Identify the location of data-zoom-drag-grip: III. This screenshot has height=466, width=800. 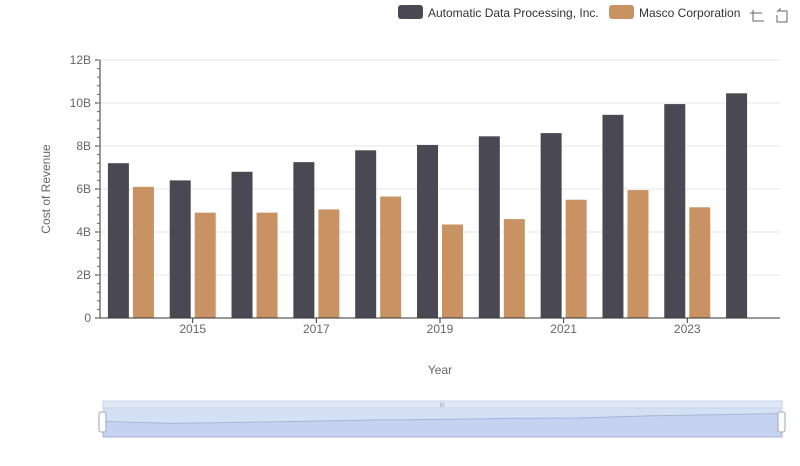
(441, 406).